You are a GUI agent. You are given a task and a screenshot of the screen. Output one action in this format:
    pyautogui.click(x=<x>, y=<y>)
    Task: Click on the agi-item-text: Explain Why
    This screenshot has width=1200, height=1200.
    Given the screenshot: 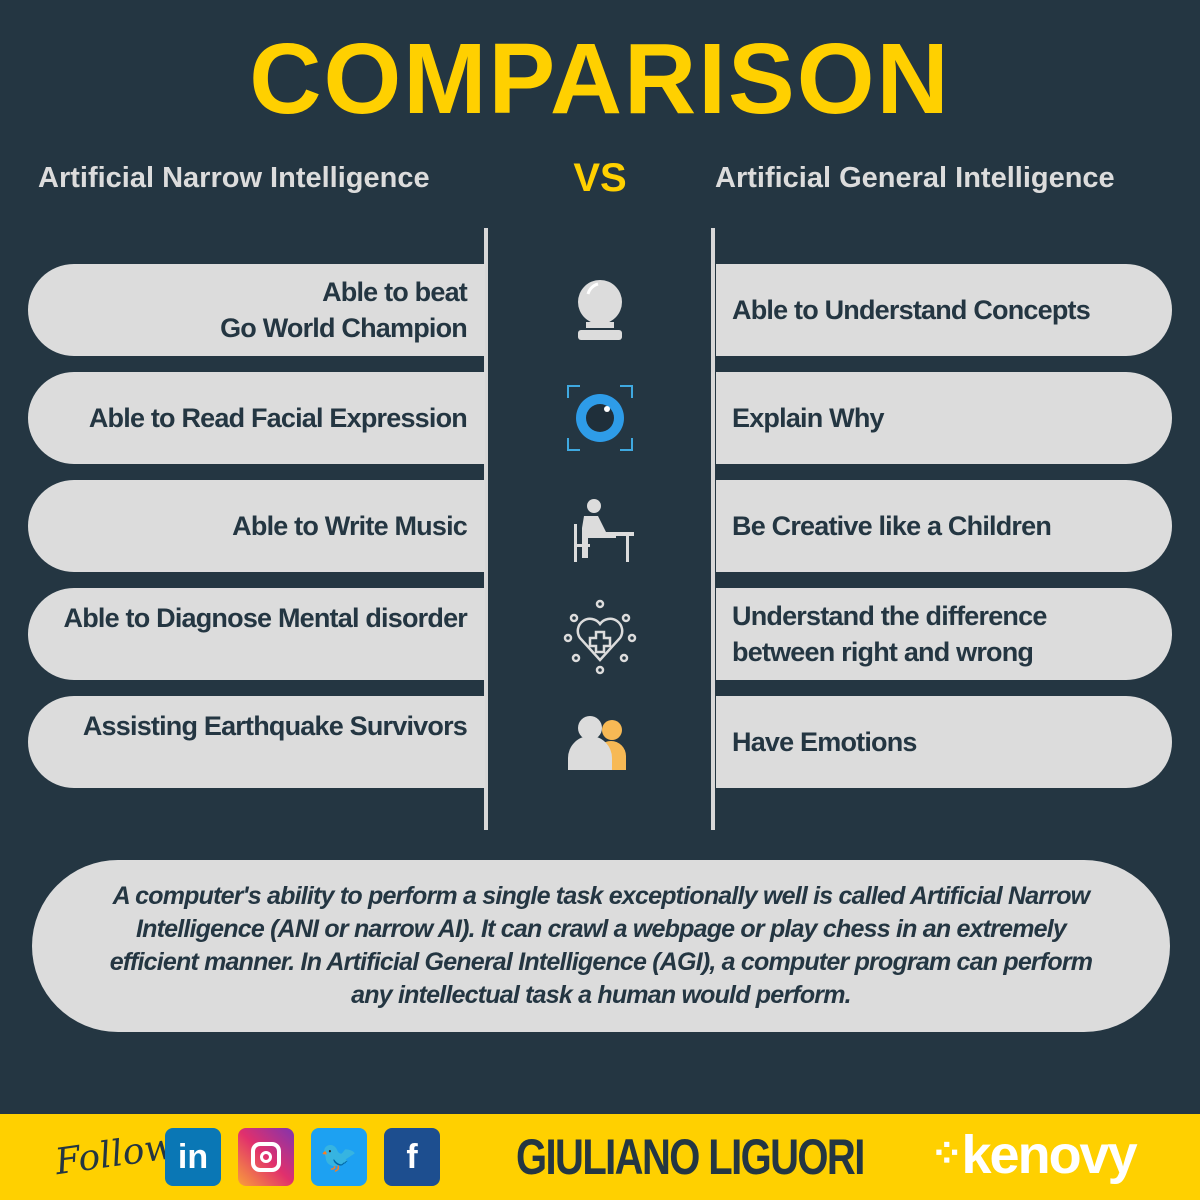 What is the action you would take?
    pyautogui.click(x=808, y=418)
    